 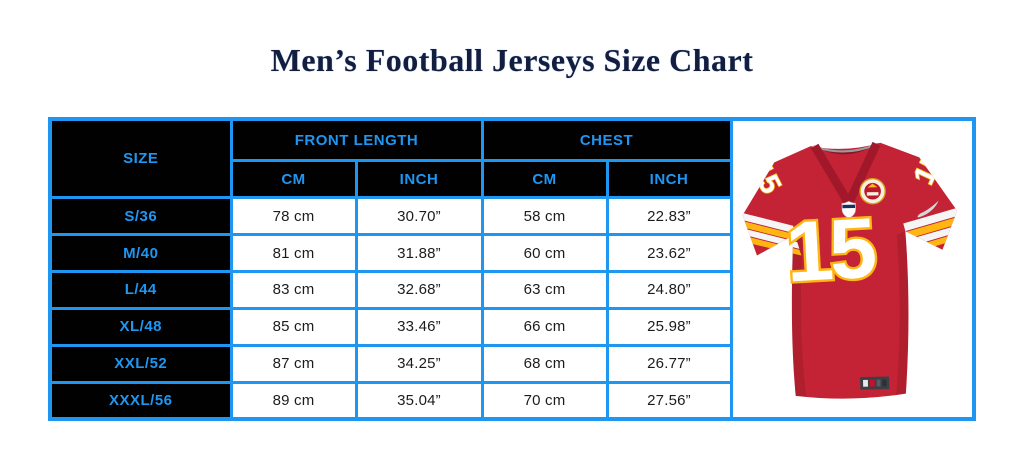 What do you see at coordinates (419, 400) in the screenshot?
I see `front-inch-cell: 35.04”` at bounding box center [419, 400].